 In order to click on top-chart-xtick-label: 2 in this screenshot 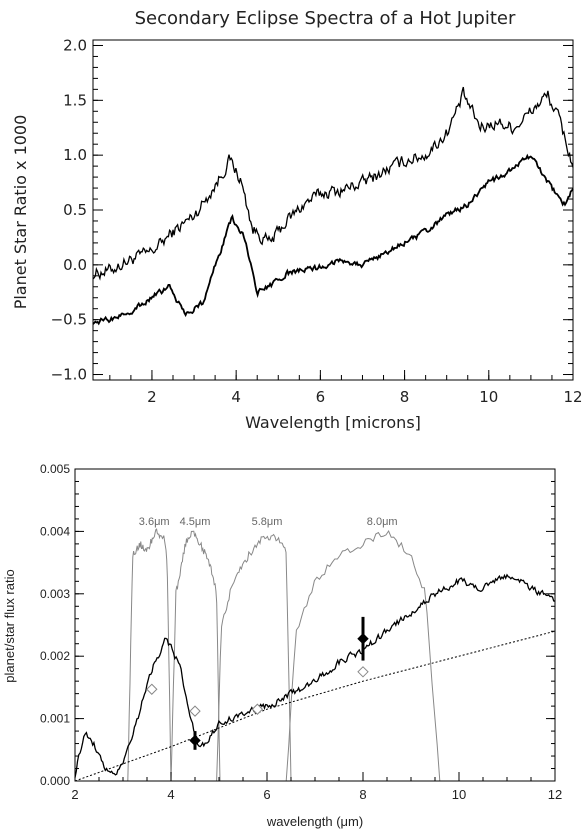, I will do `click(152, 397)`.